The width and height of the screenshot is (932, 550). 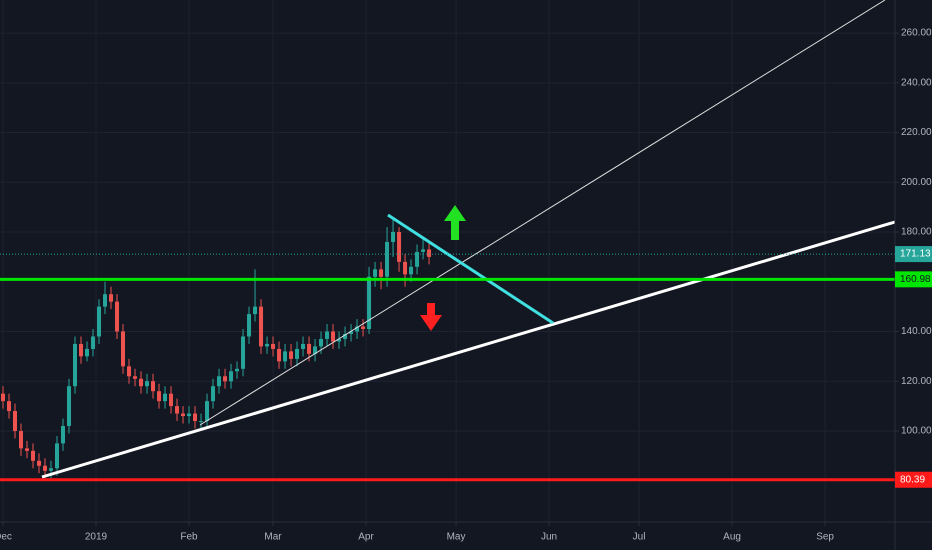 I want to click on y-tick-label: 200.00, so click(x=916, y=182).